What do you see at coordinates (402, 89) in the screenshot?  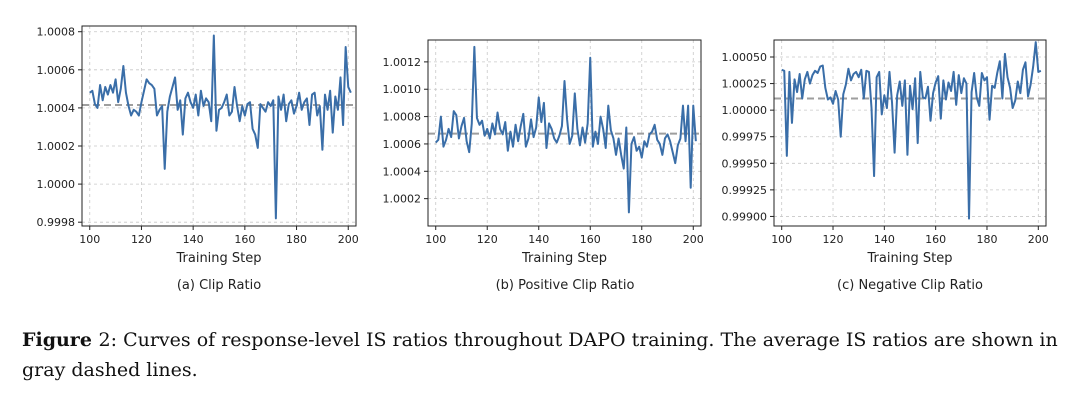 I see `y-tick-label: 1.0010` at bounding box center [402, 89].